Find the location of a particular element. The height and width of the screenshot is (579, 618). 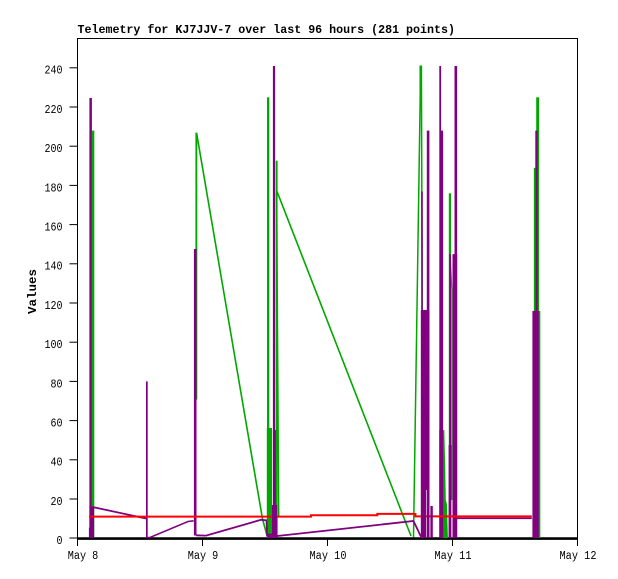

svg-text: May 11 is located at coordinates (453, 556).